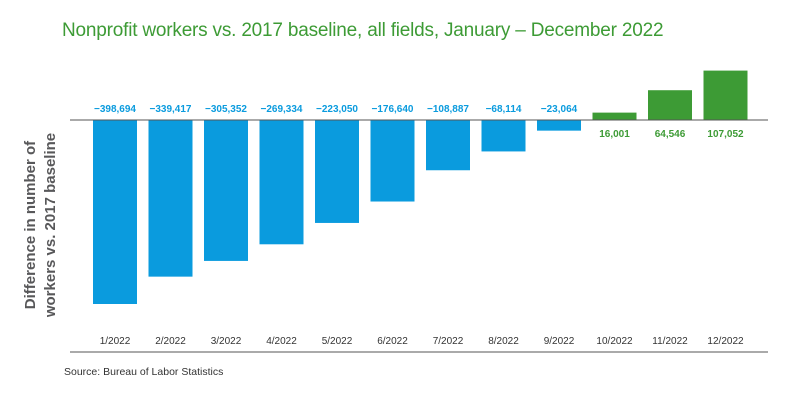  I want to click on x-tick-label-7/2022: 7/2022, so click(448, 341).